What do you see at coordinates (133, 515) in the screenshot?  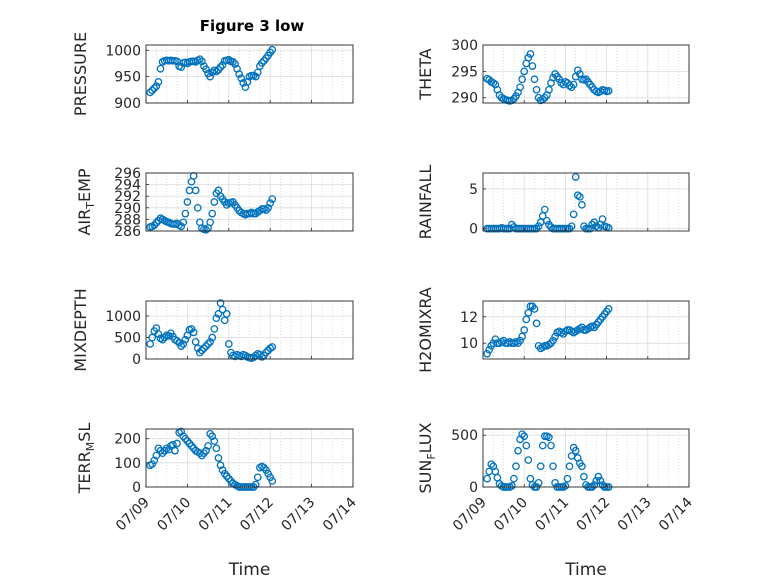 I see `x-tick-label: 07/09` at bounding box center [133, 515].